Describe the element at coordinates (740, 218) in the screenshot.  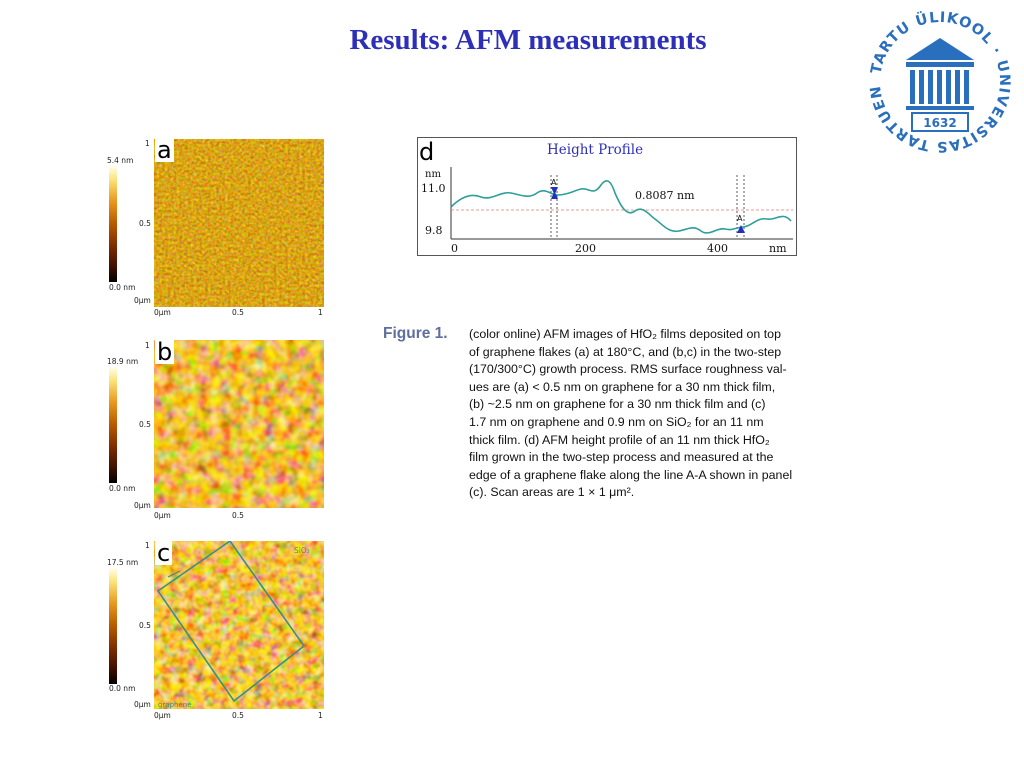
I see `marker-right-label: A` at that location.